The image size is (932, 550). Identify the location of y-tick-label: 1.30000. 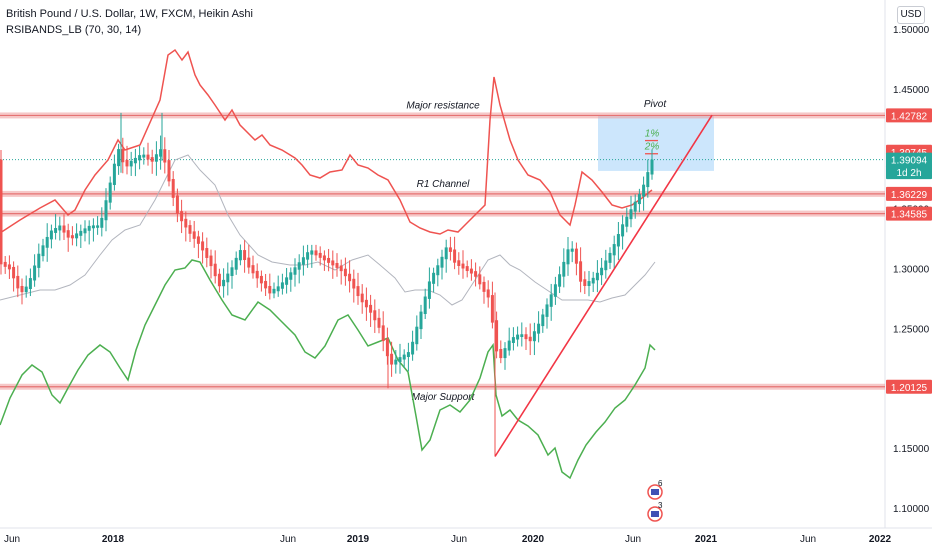
(911, 270).